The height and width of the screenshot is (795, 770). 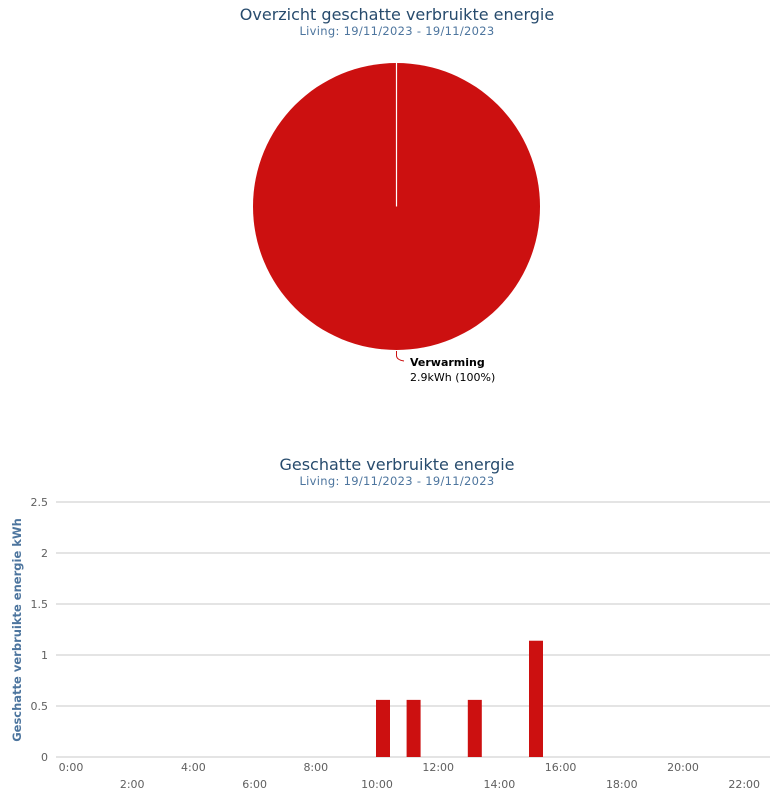 I want to click on bar-chart-title: Geschatte verbruikte energie, so click(x=396, y=464).